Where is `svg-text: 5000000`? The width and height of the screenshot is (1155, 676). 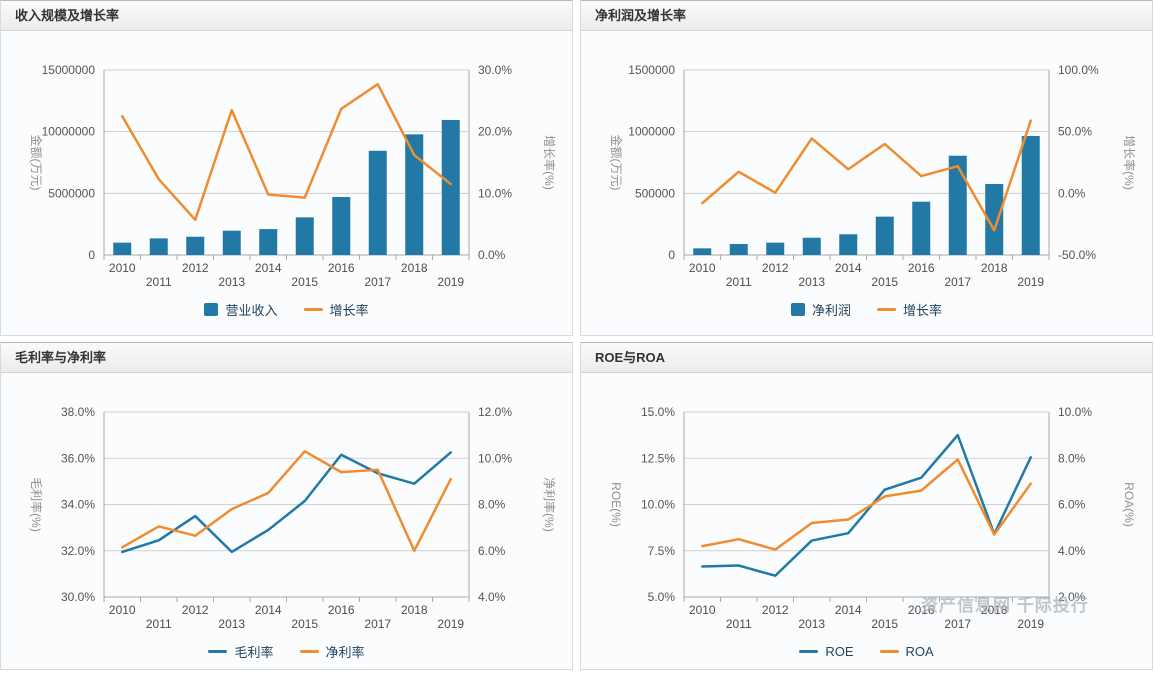 svg-text: 5000000 is located at coordinates (71, 193).